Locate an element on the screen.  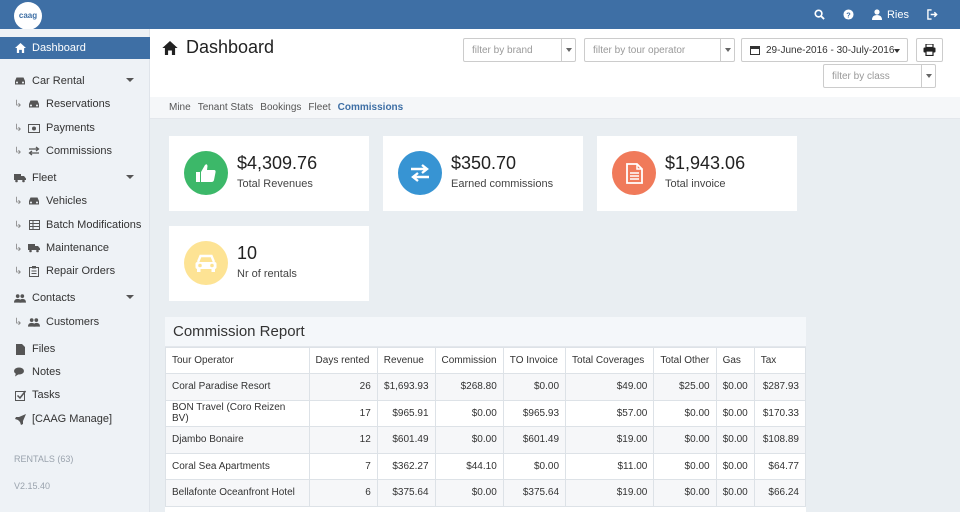
tab-bookings: Bookings is located at coordinates (281, 107).